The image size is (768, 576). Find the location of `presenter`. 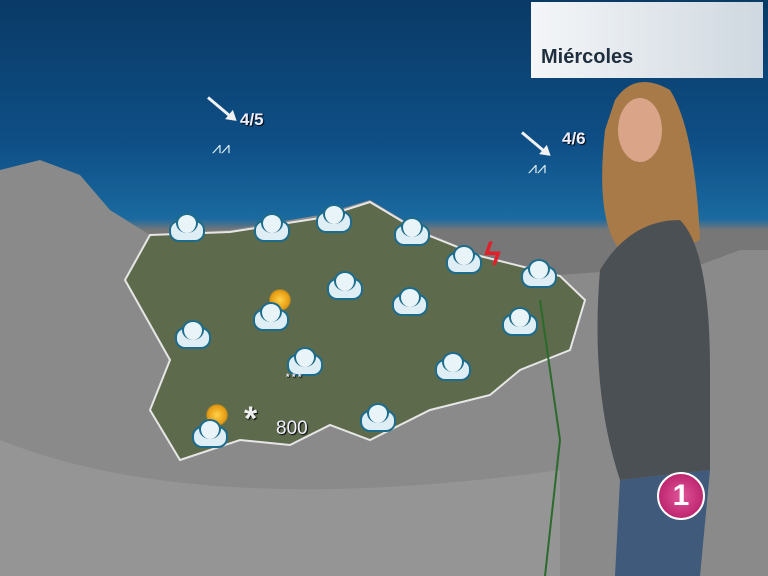

presenter is located at coordinates (653, 329).